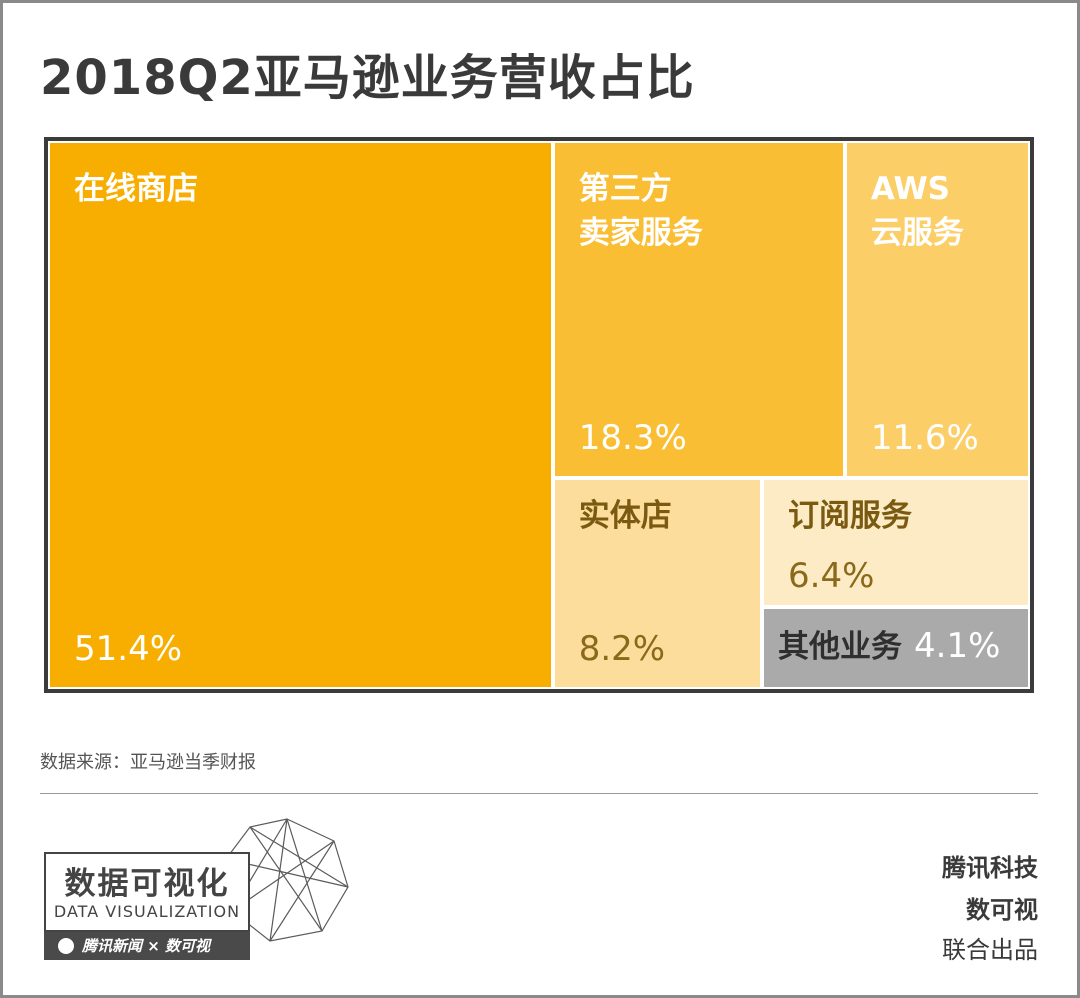 This screenshot has height=998, width=1080. I want to click on data-source-note: 数据来源：亚马逊当季财报, so click(148, 762).